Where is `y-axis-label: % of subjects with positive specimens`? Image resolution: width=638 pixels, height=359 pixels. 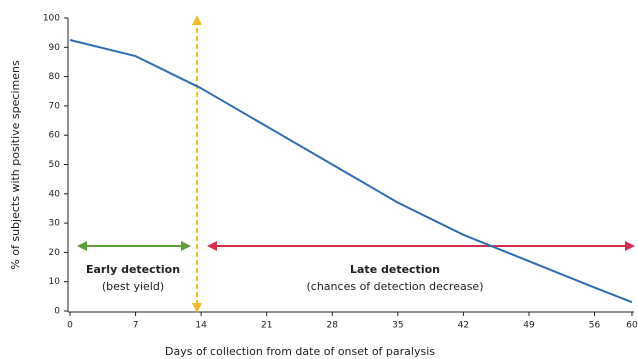 y-axis-label: % of subjects with positive specimens is located at coordinates (15, 165).